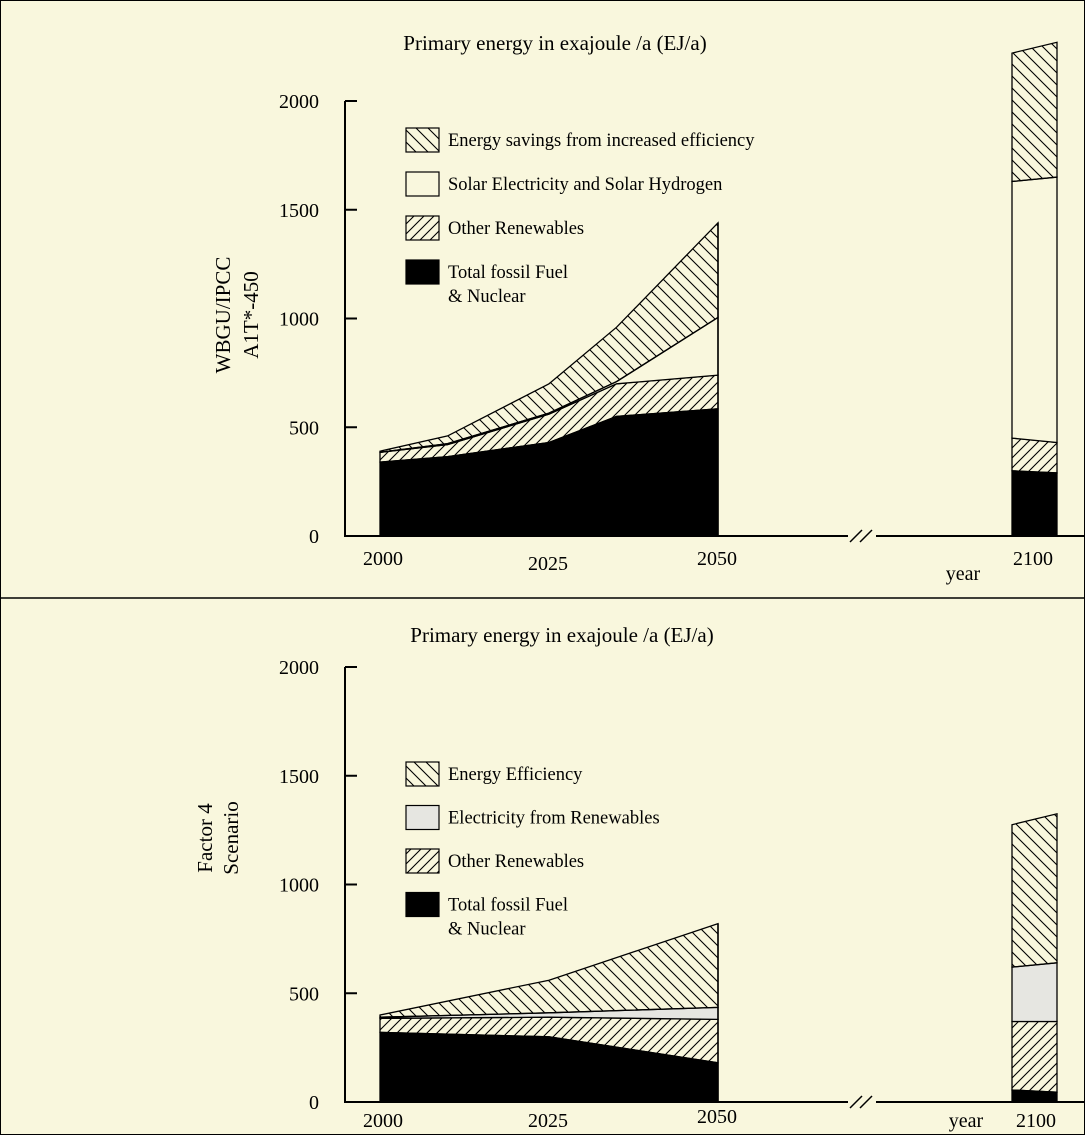 The width and height of the screenshot is (1085, 1135). Describe the element at coordinates (231, 837) in the screenshot. I see `y-axis-label-line2: Scenario` at that location.